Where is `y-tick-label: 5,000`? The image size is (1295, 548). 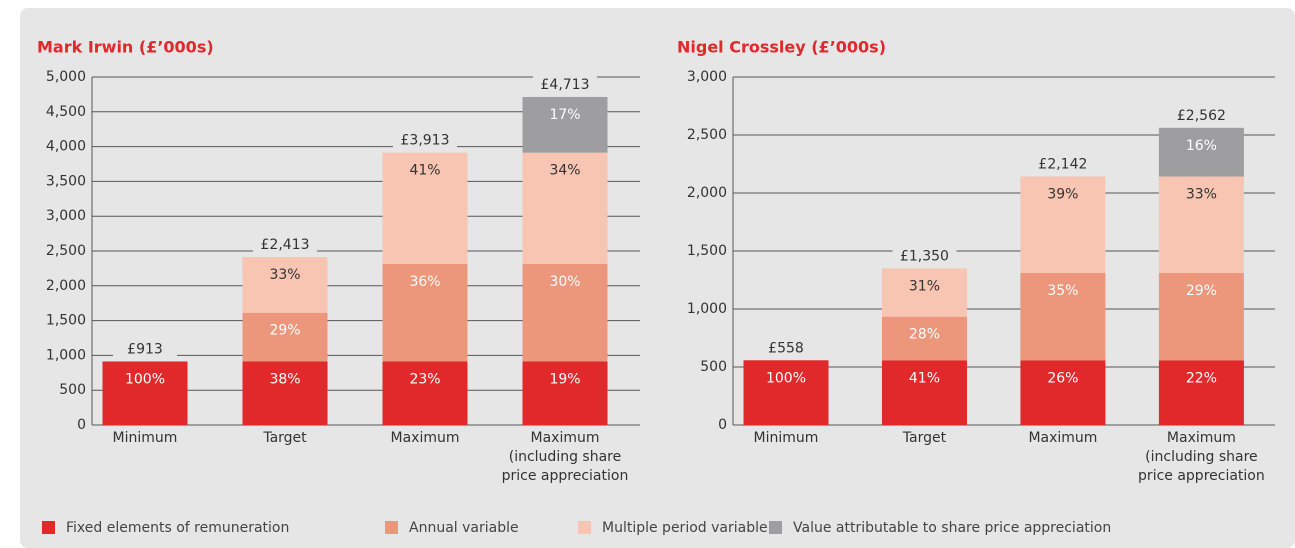
y-tick-label: 5,000 is located at coordinates (66, 77).